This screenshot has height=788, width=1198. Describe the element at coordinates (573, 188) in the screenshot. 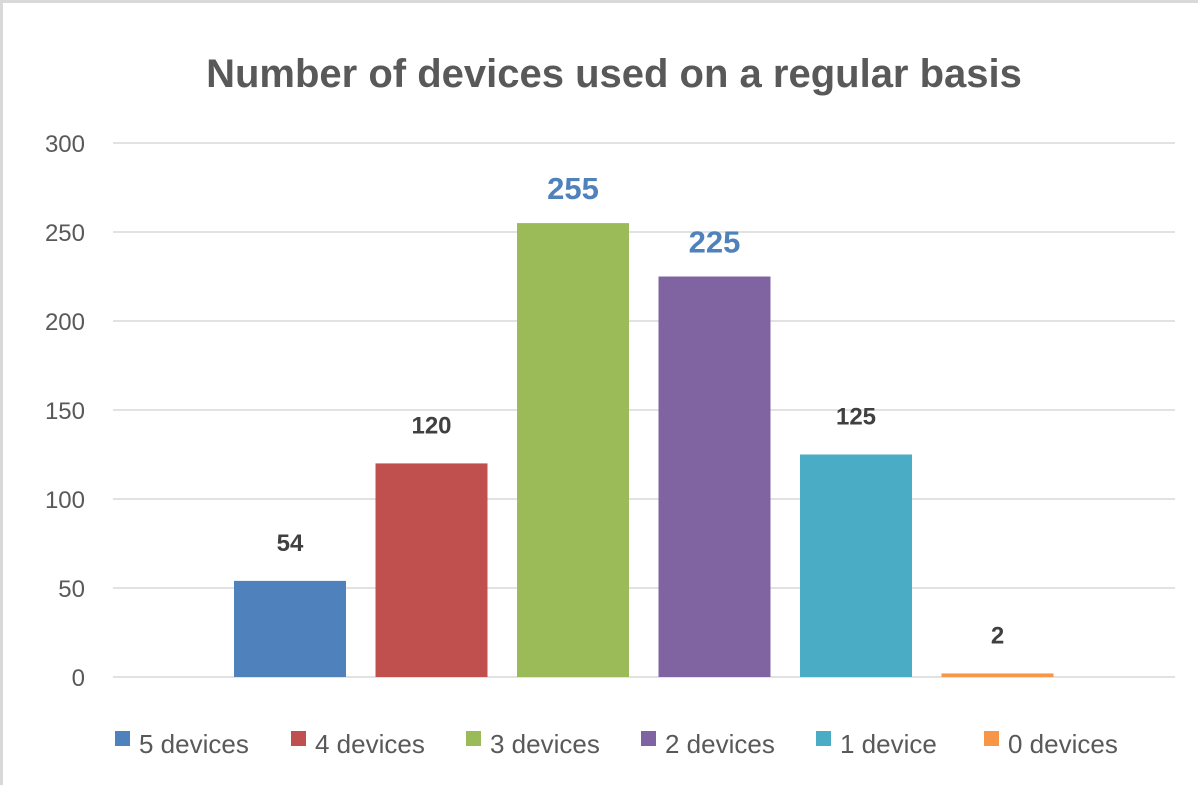

I see `data-label: 255` at that location.